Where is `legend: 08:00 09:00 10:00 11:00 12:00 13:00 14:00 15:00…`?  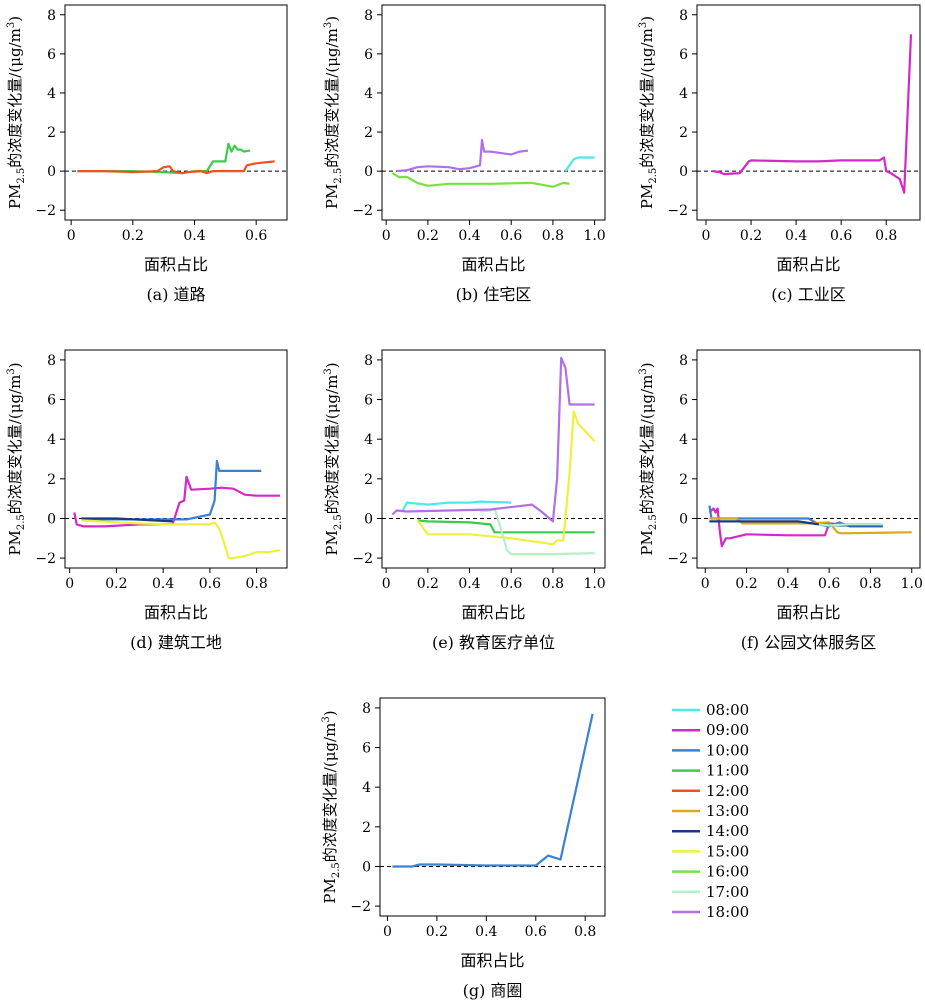
legend: 08:00 09:00 10:00 11:00 12:00 13:00 14:00 15:00… is located at coordinates (710, 811).